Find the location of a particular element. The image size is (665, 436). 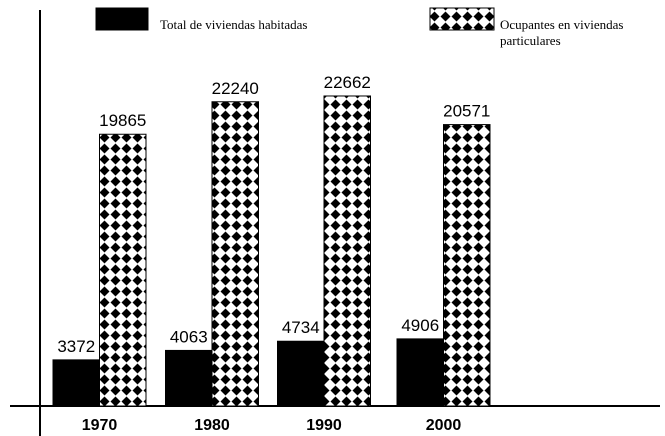

legend-label: Total de viviendas habitadas is located at coordinates (234, 24).